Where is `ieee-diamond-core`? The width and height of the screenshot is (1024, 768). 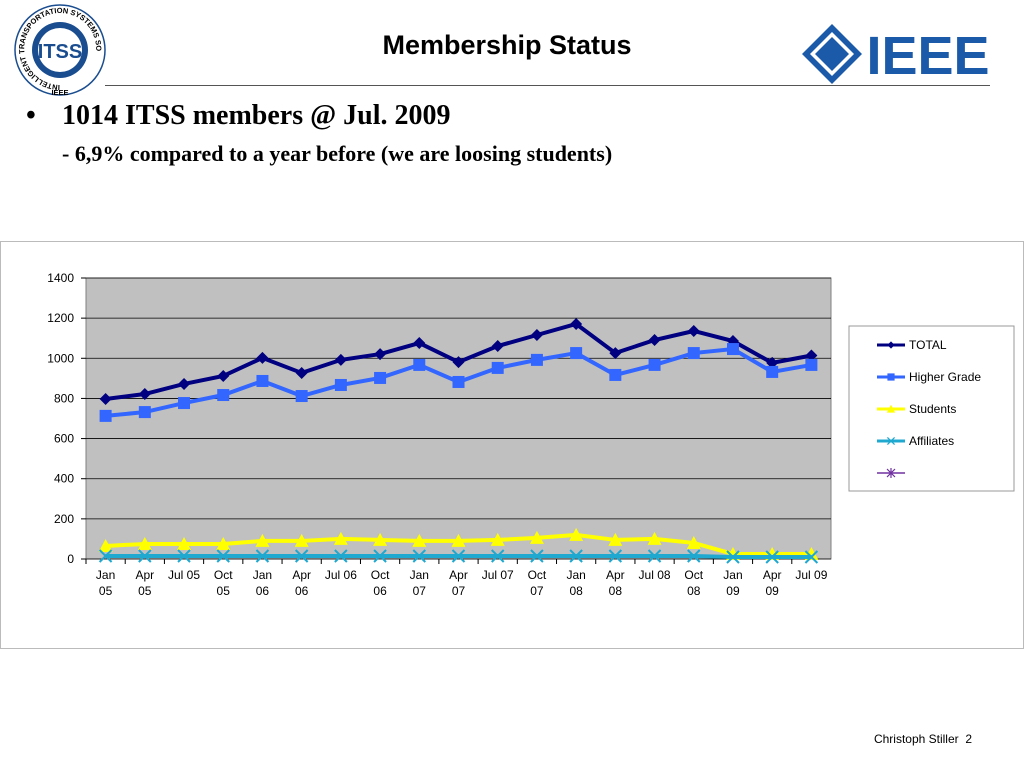
ieee-diamond-core is located at coordinates (832, 54).